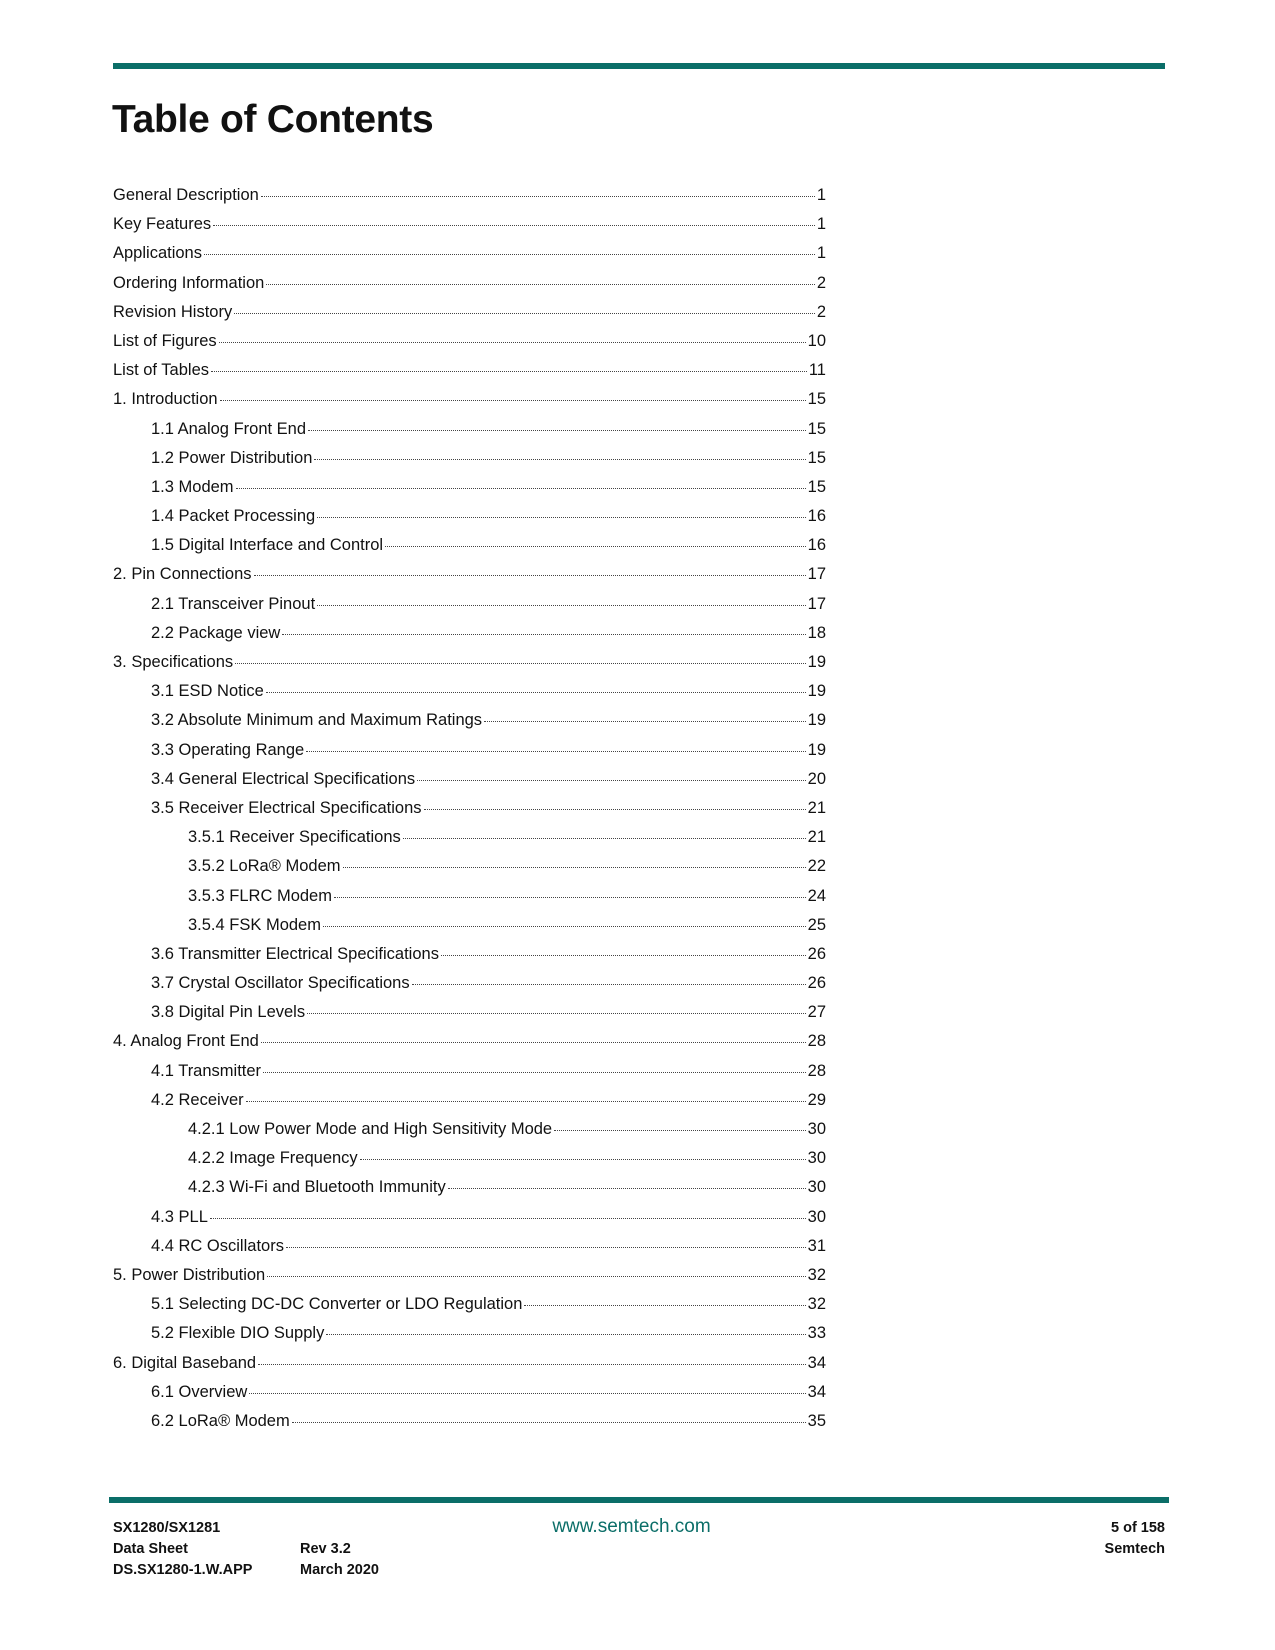  Describe the element at coordinates (469, 755) in the screenshot. I see `toc-entry: 3.3 Operating Range 19` at that location.